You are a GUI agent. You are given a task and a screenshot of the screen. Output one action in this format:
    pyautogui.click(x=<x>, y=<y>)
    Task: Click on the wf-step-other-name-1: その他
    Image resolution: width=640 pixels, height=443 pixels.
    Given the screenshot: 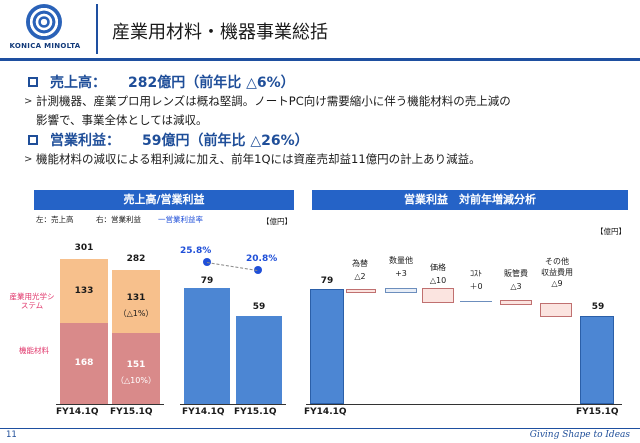 What is the action you would take?
    pyautogui.click(x=557, y=261)
    